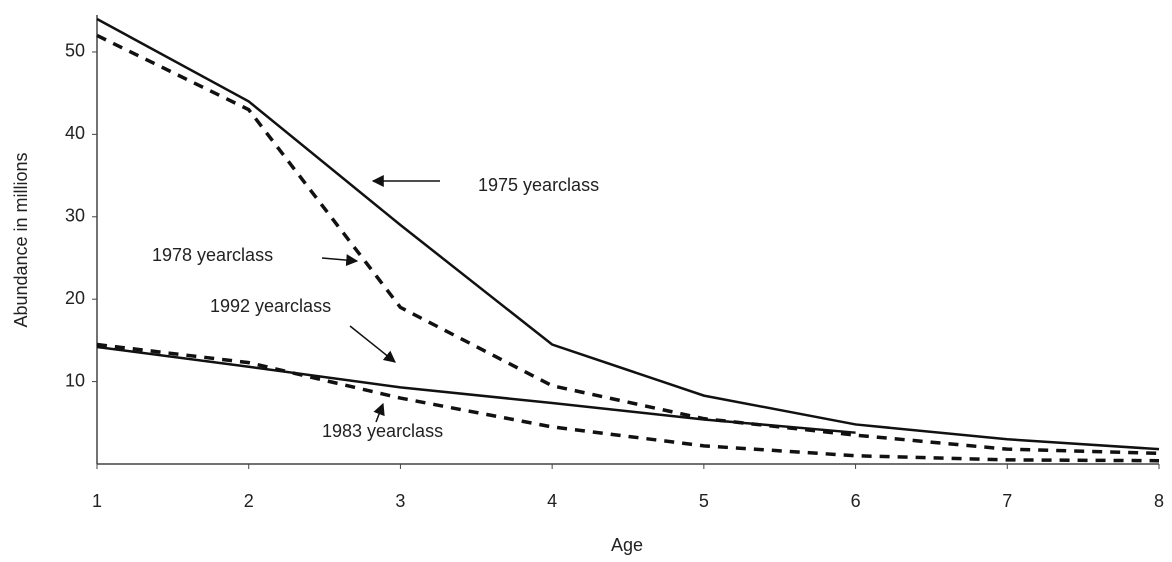  I want to click on annotation: 1978 yearclass, so click(212, 255).